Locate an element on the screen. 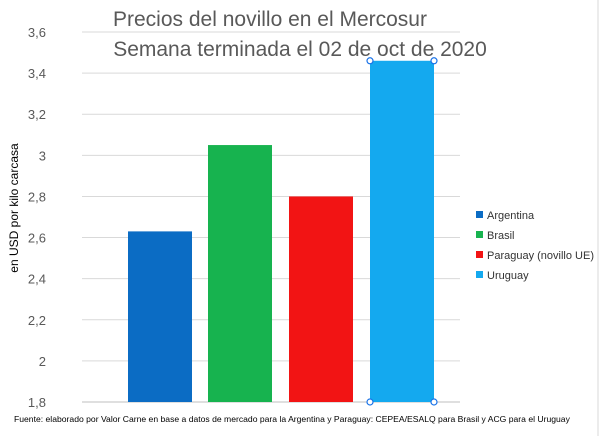 The image size is (600, 441). y-tick-label: 2,2 is located at coordinates (37, 320).